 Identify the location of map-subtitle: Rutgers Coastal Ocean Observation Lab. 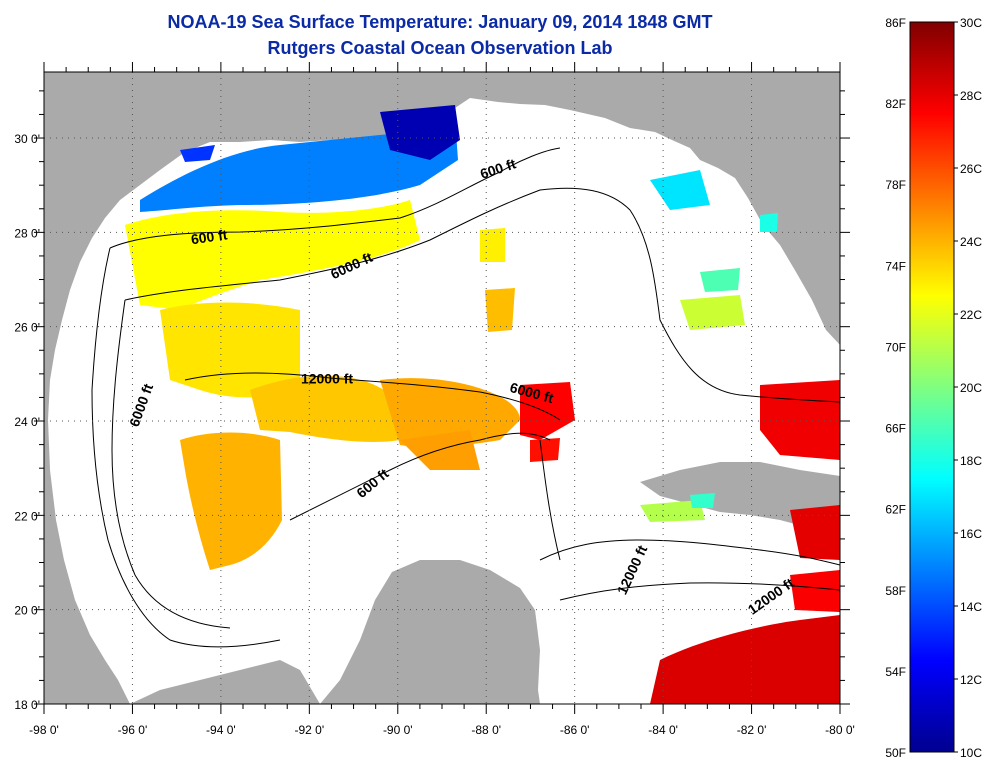
(440, 48).